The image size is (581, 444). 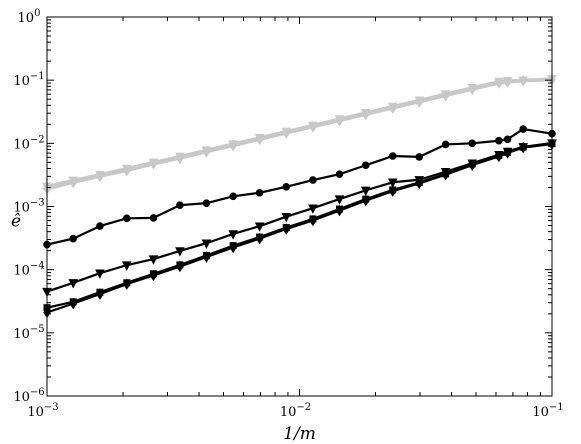 What do you see at coordinates (16, 222) in the screenshot?
I see `y-axis-label: ê` at bounding box center [16, 222].